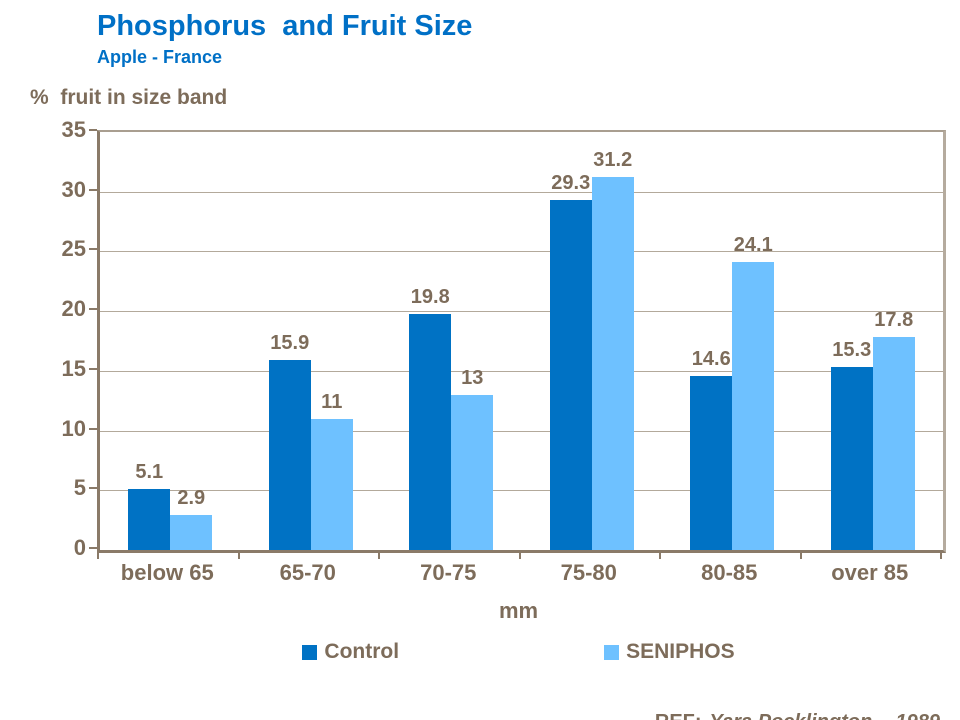 The image size is (960, 720). Describe the element at coordinates (79, 547) in the screenshot. I see `y-axis-label-0: 0` at that location.